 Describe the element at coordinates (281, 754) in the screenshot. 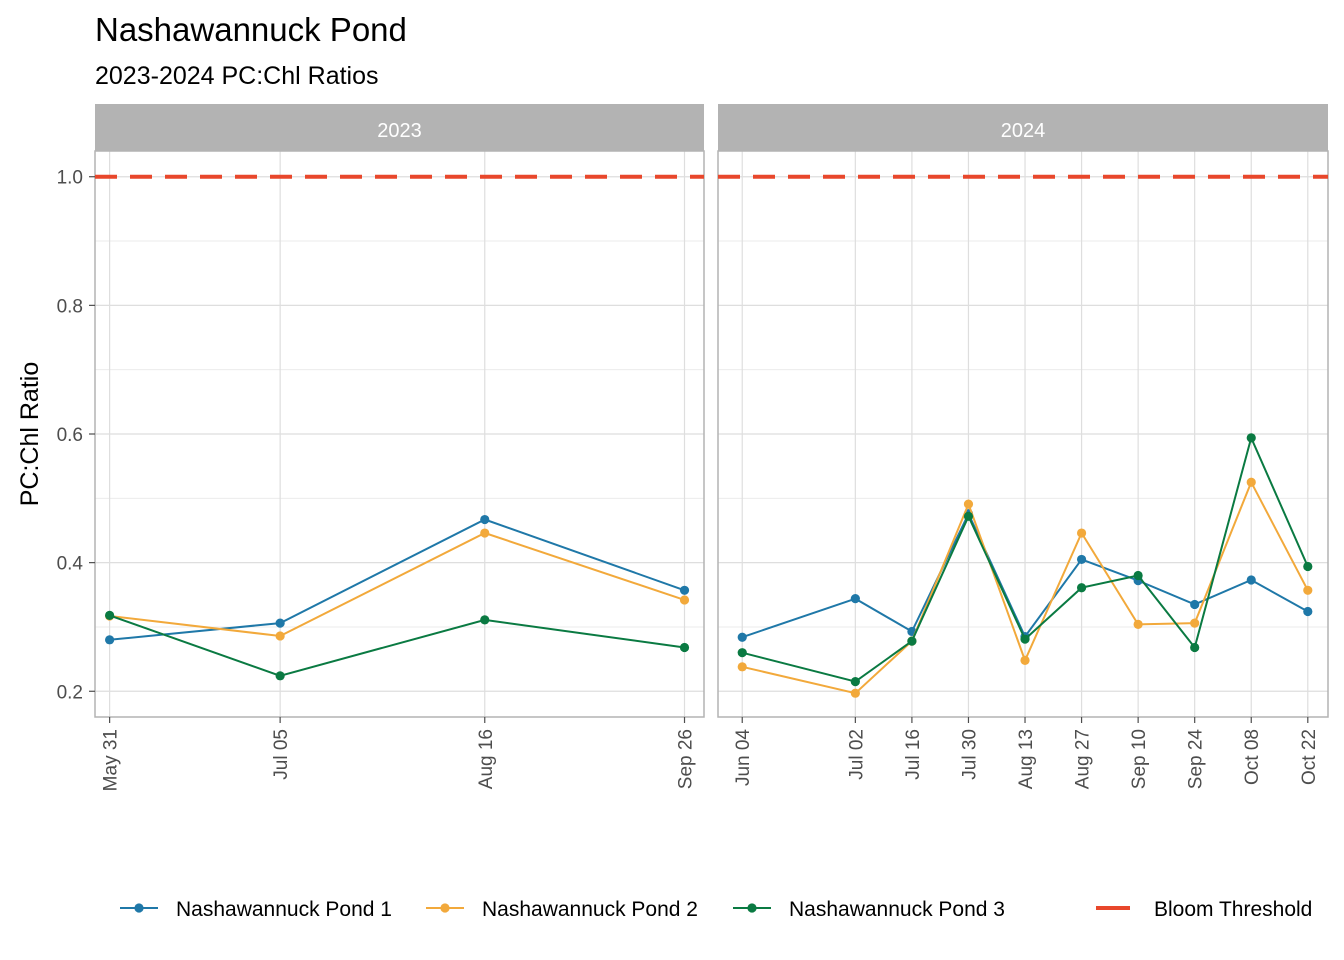

I see `x-tick-label: Jul 05` at that location.